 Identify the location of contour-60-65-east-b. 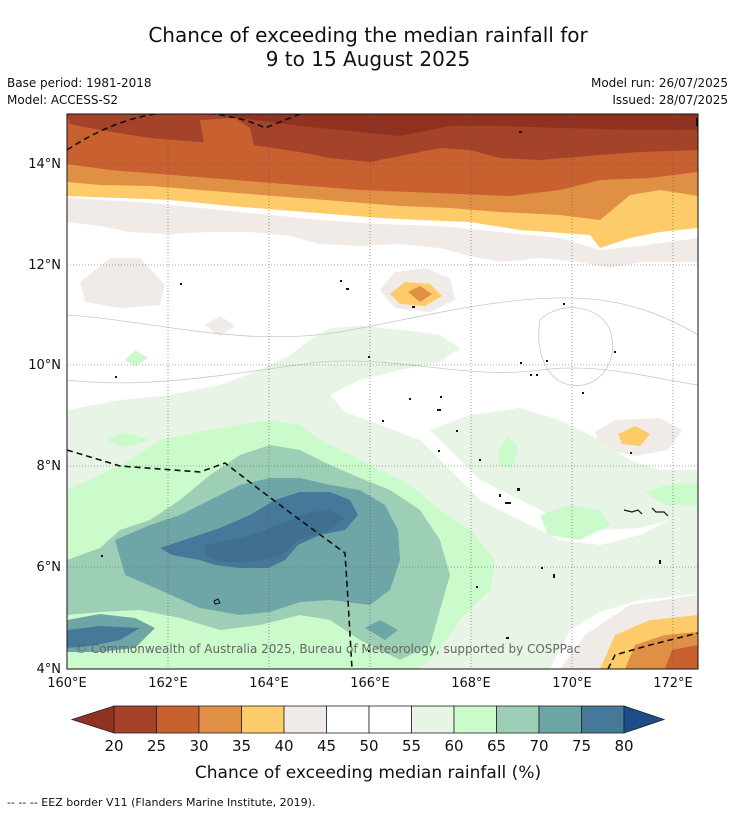
(575, 522).